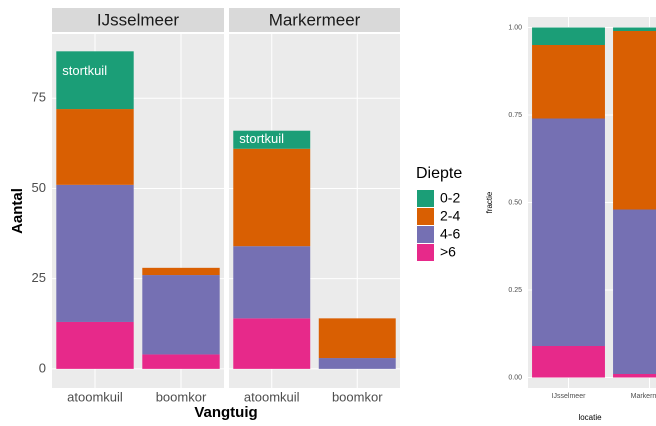  I want to click on x-axis-label: Vangtuig, so click(225, 412).